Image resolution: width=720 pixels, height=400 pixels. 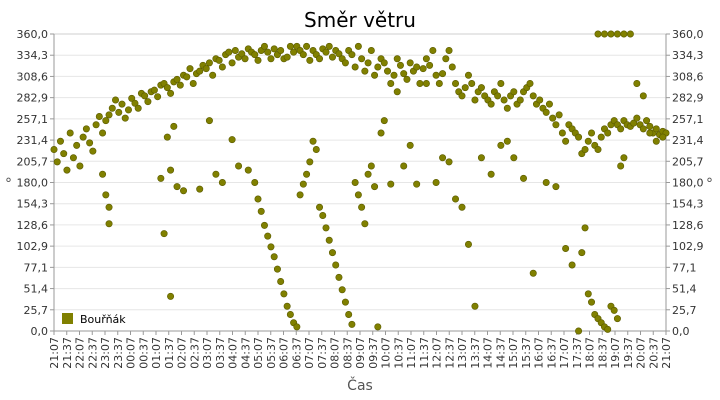 I want to click on x-tick-label: 06:07, so click(x=284, y=353).